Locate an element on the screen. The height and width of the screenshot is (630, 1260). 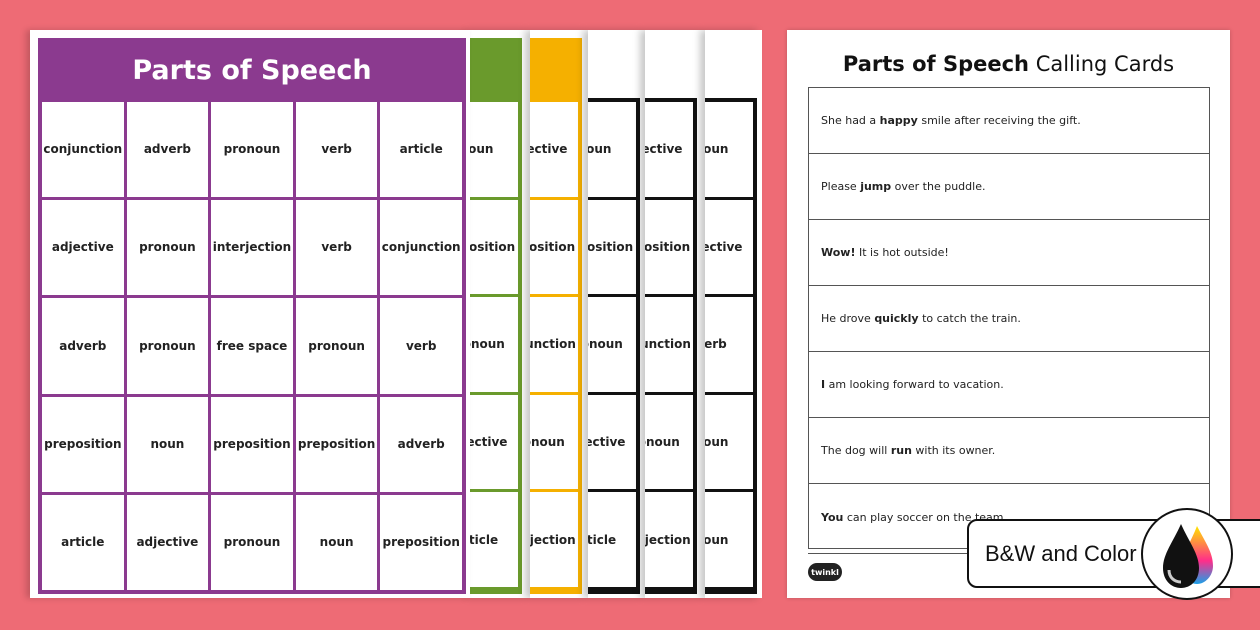
calling-card-row: He drove quickly to catch the train. is located at coordinates (1009, 319).